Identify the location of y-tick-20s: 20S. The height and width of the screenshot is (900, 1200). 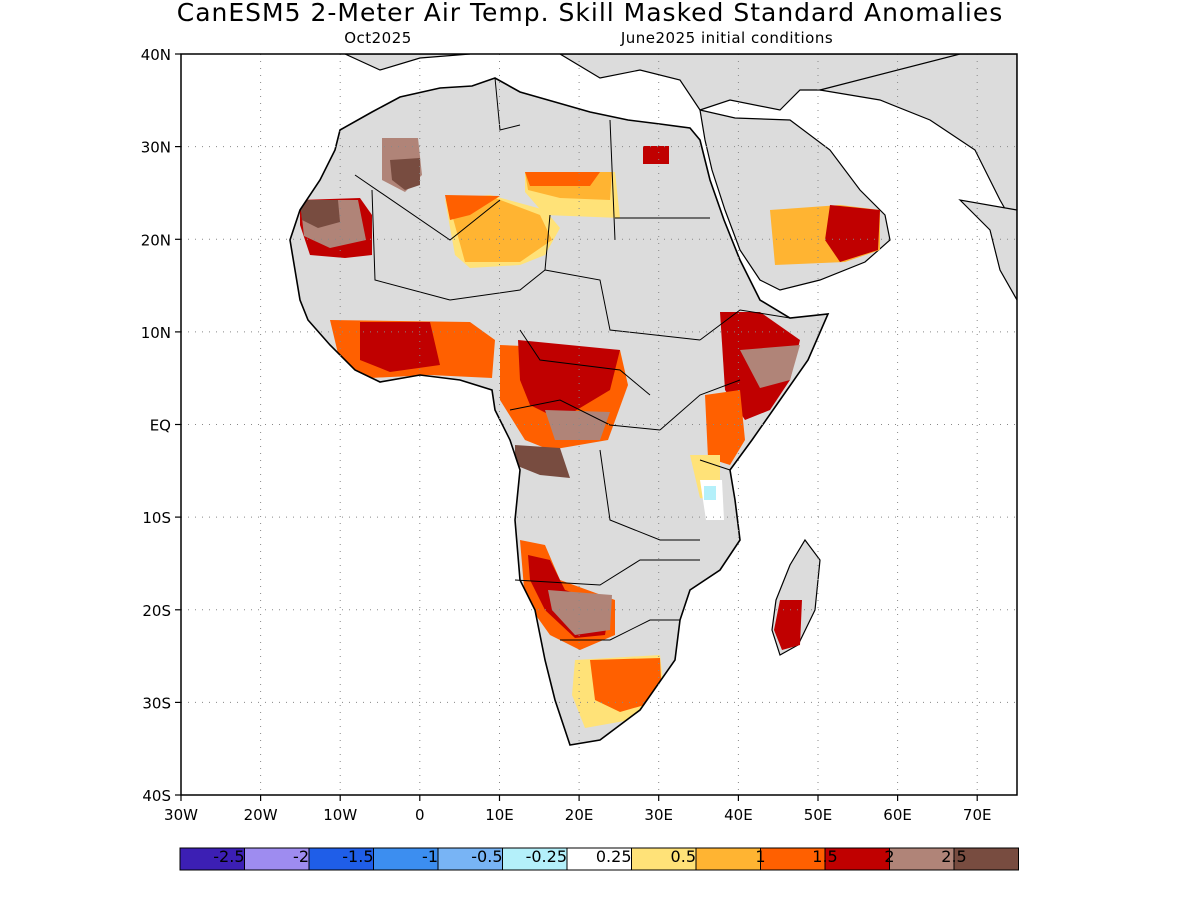
(156, 611).